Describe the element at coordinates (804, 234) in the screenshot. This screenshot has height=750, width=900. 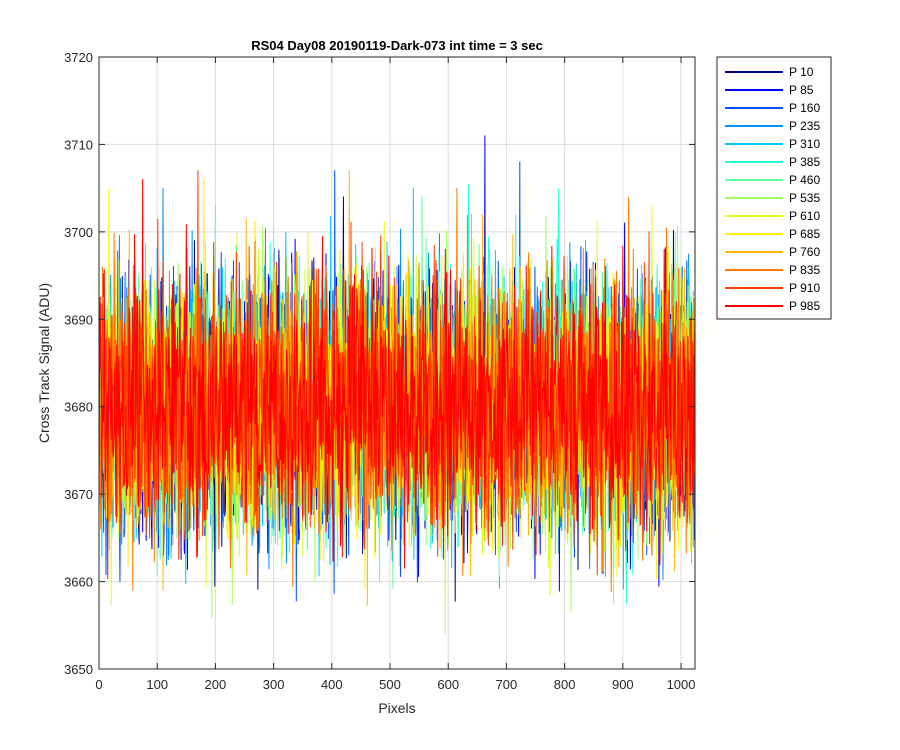
I see `legend-label: P 685` at that location.